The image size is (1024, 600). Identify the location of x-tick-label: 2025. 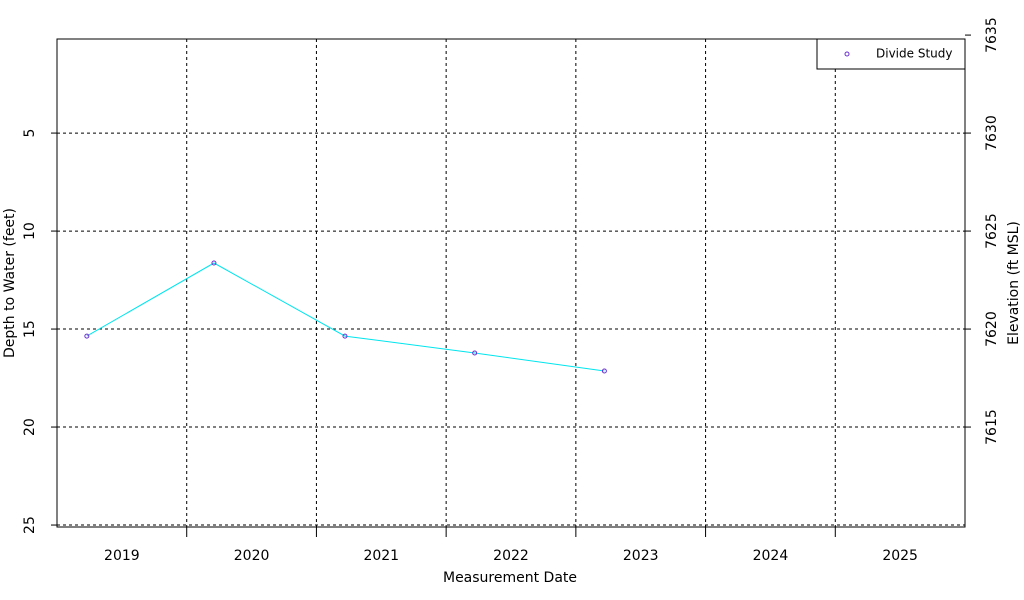
(900, 556).